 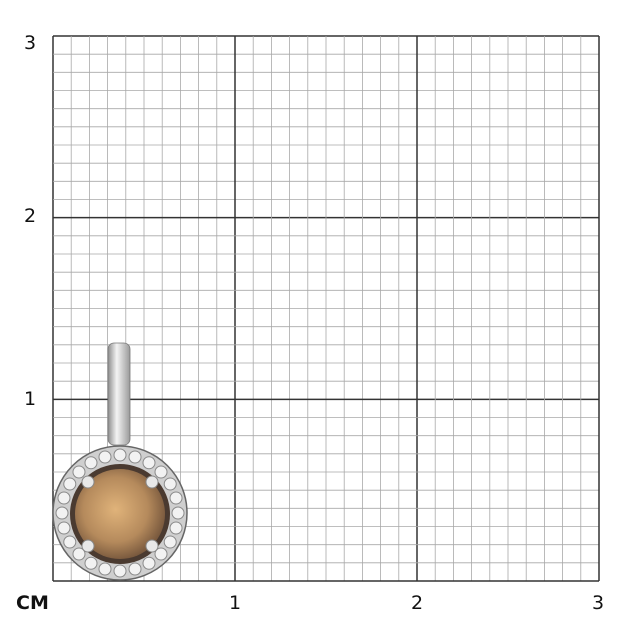 What do you see at coordinates (32, 603) in the screenshot?
I see `unit-label: CM` at bounding box center [32, 603].